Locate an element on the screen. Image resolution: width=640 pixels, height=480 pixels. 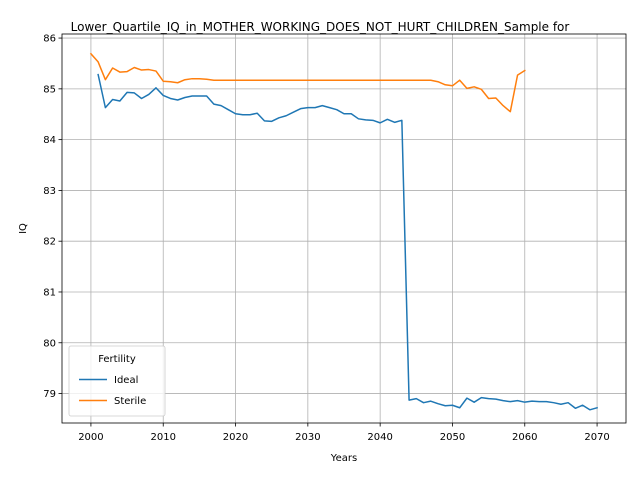
legend-box is located at coordinates (117, 381).